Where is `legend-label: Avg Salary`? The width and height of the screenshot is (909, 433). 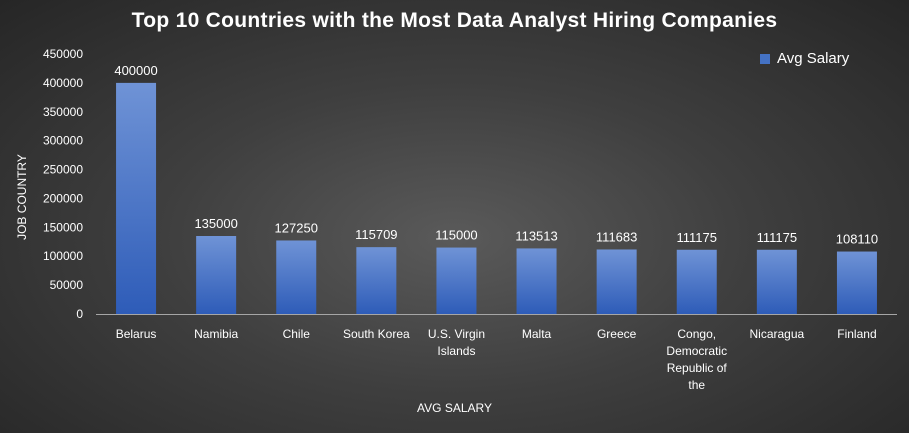
legend-label: Avg Salary is located at coordinates (813, 58).